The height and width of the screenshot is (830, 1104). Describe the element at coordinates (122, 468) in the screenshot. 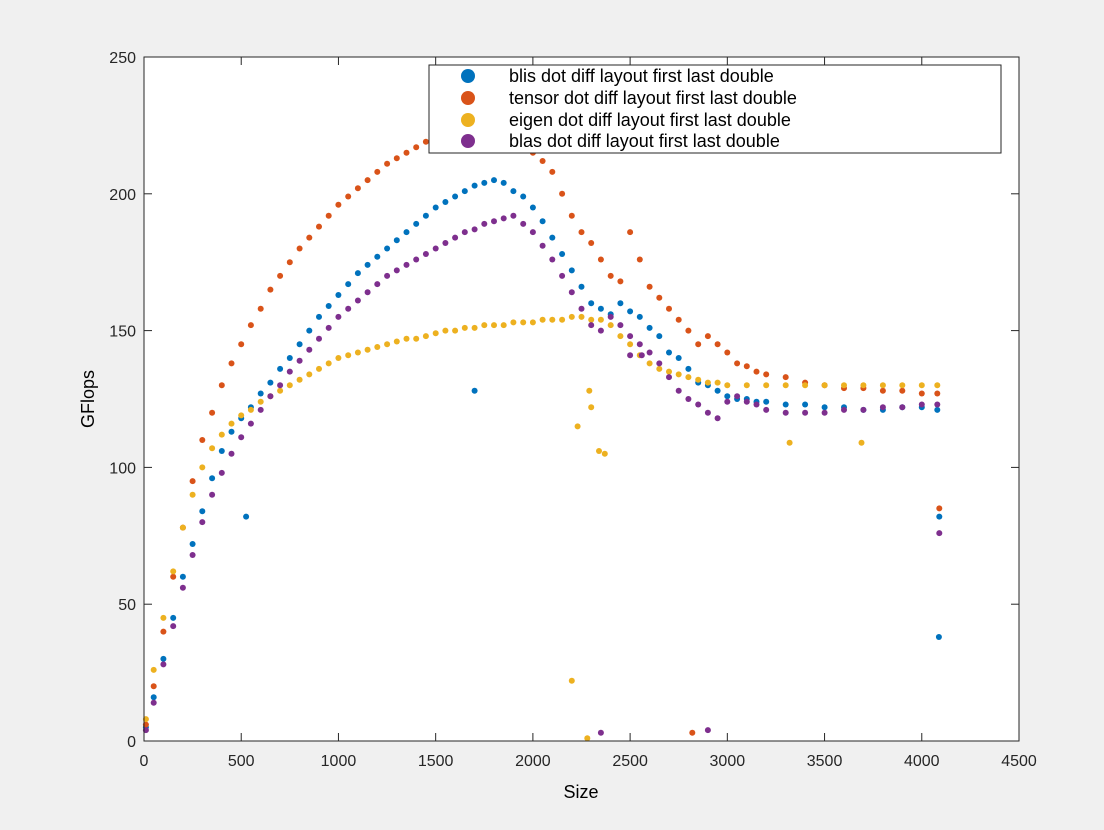

I see `y-tick-label: 100` at that location.